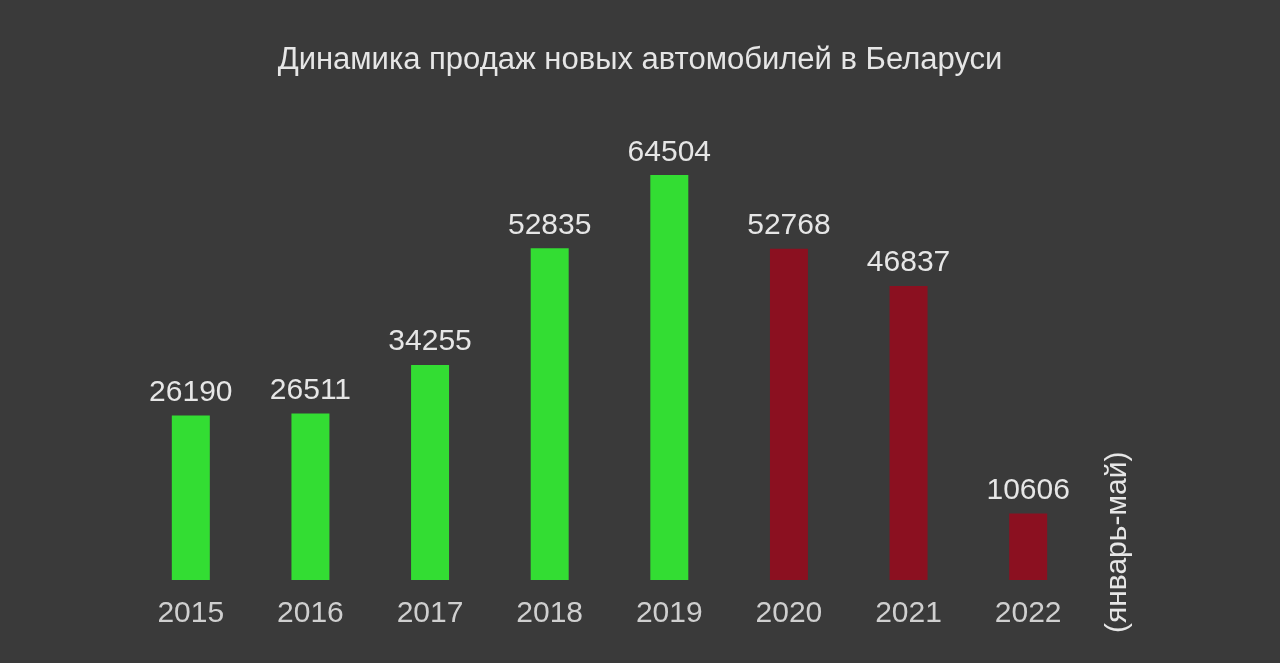 Image resolution: width=1280 pixels, height=663 pixels. Describe the element at coordinates (1028, 488) in the screenshot. I see `data-label: 10606` at that location.